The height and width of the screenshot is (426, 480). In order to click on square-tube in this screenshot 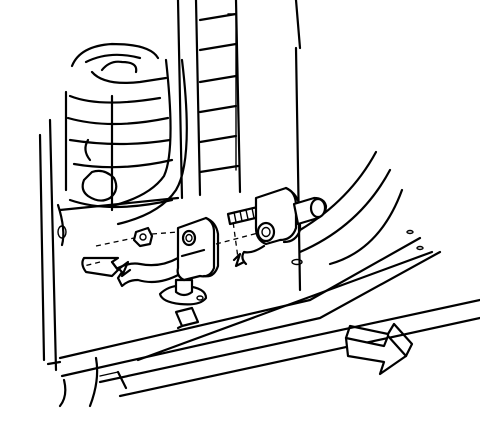, I will do `click(187, 318)`.